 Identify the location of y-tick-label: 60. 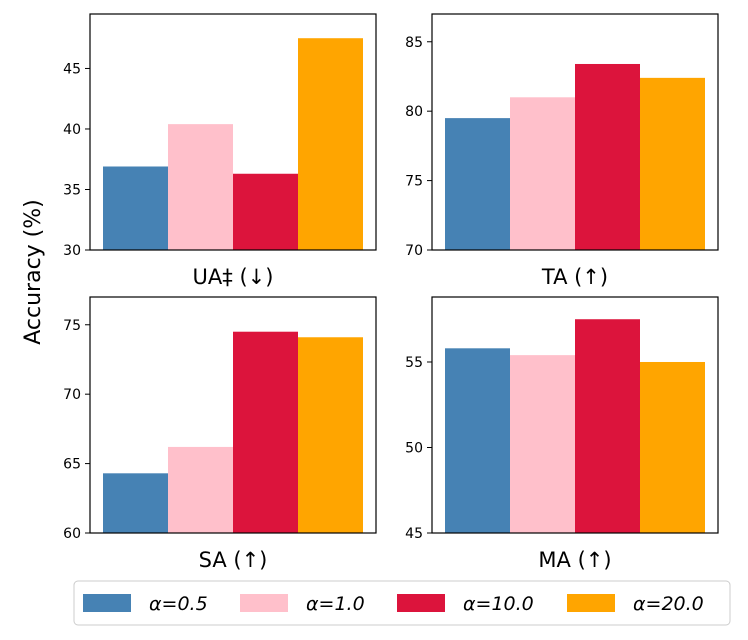
(72, 534).